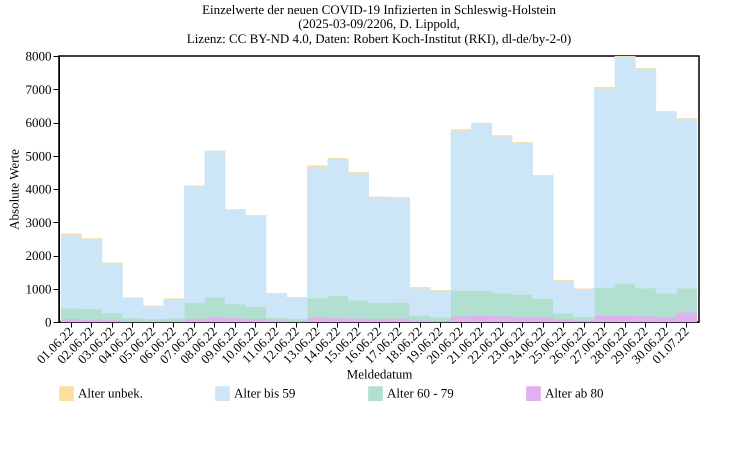 The height and width of the screenshot is (450, 750). I want to click on legend-label: Alter 60 - 79, so click(420, 393).